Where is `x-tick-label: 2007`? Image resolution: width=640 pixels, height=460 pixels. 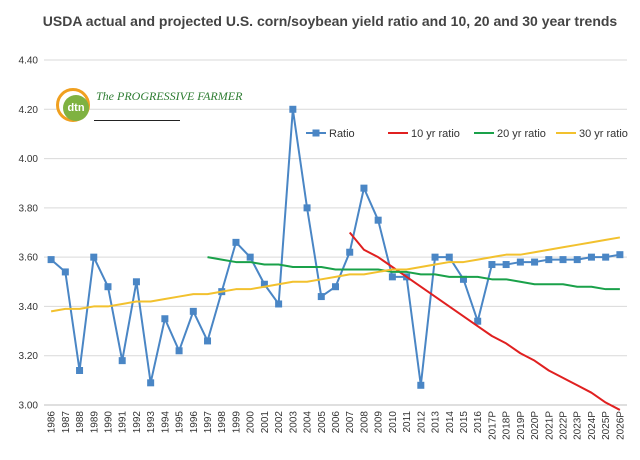 x-tick-label: 2007 is located at coordinates (350, 422).